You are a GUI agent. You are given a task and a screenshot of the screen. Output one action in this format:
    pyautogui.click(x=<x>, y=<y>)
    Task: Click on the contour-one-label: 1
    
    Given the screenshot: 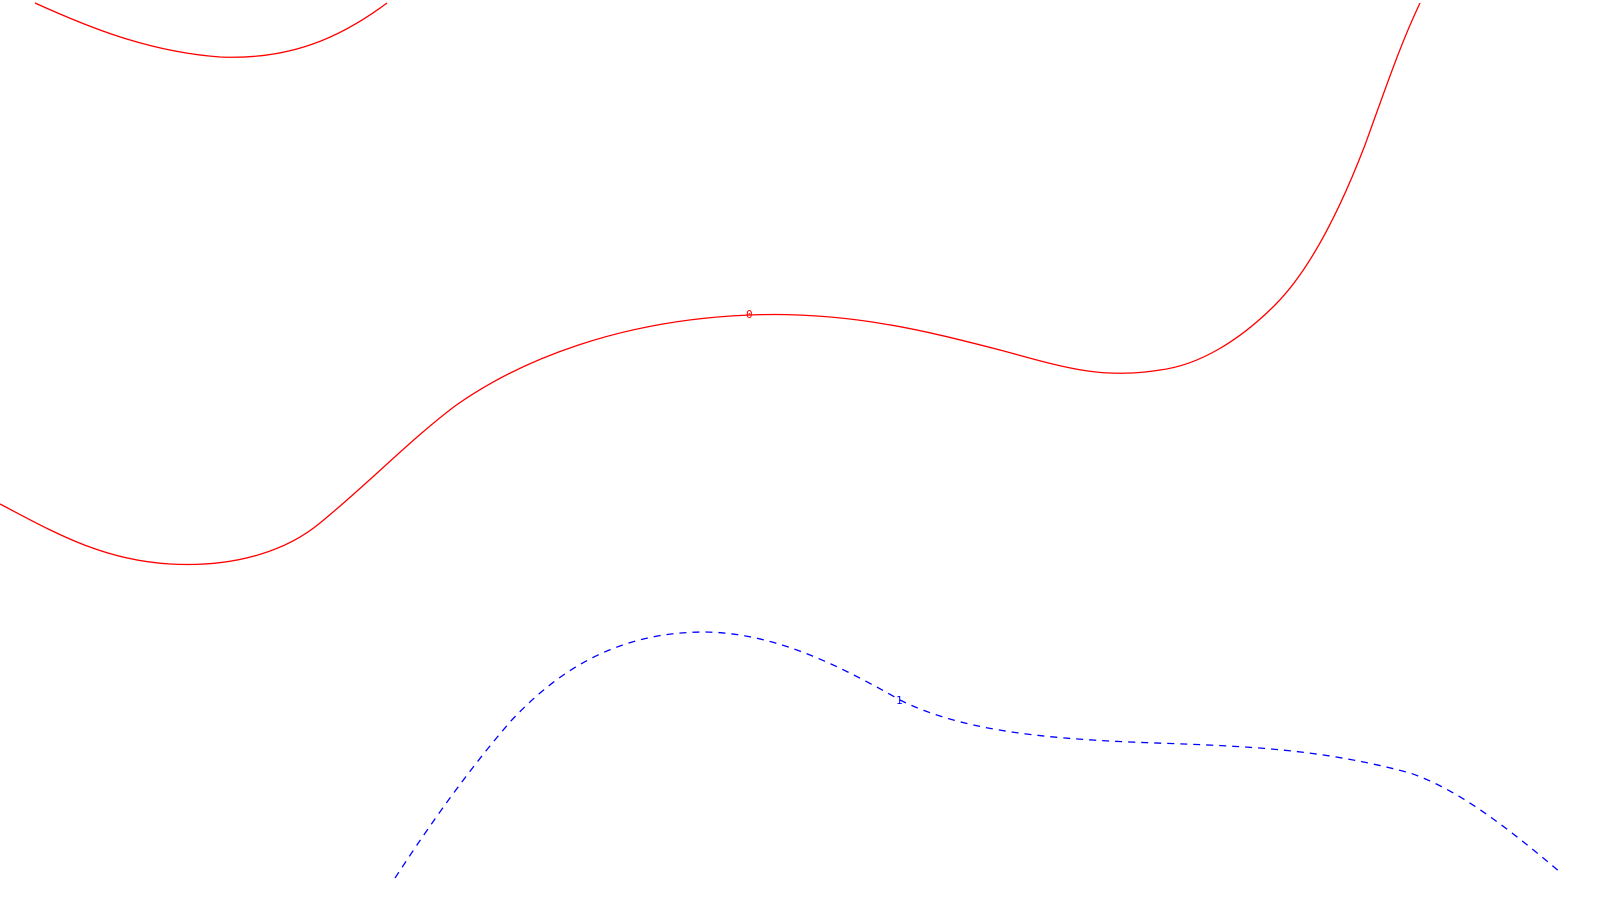 What is the action you would take?
    pyautogui.click(x=899, y=700)
    